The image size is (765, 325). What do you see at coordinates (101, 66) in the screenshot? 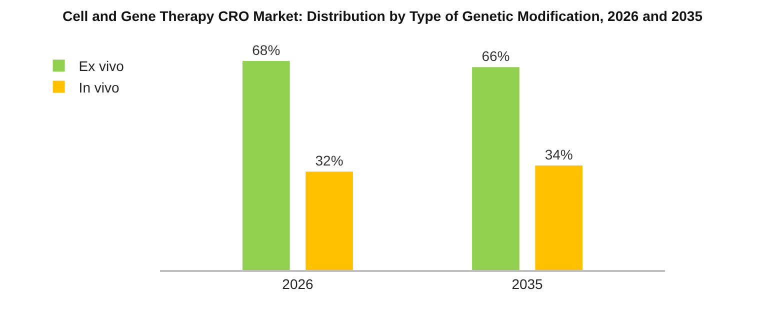
I see `legend-label: Ex vivo` at bounding box center [101, 66].